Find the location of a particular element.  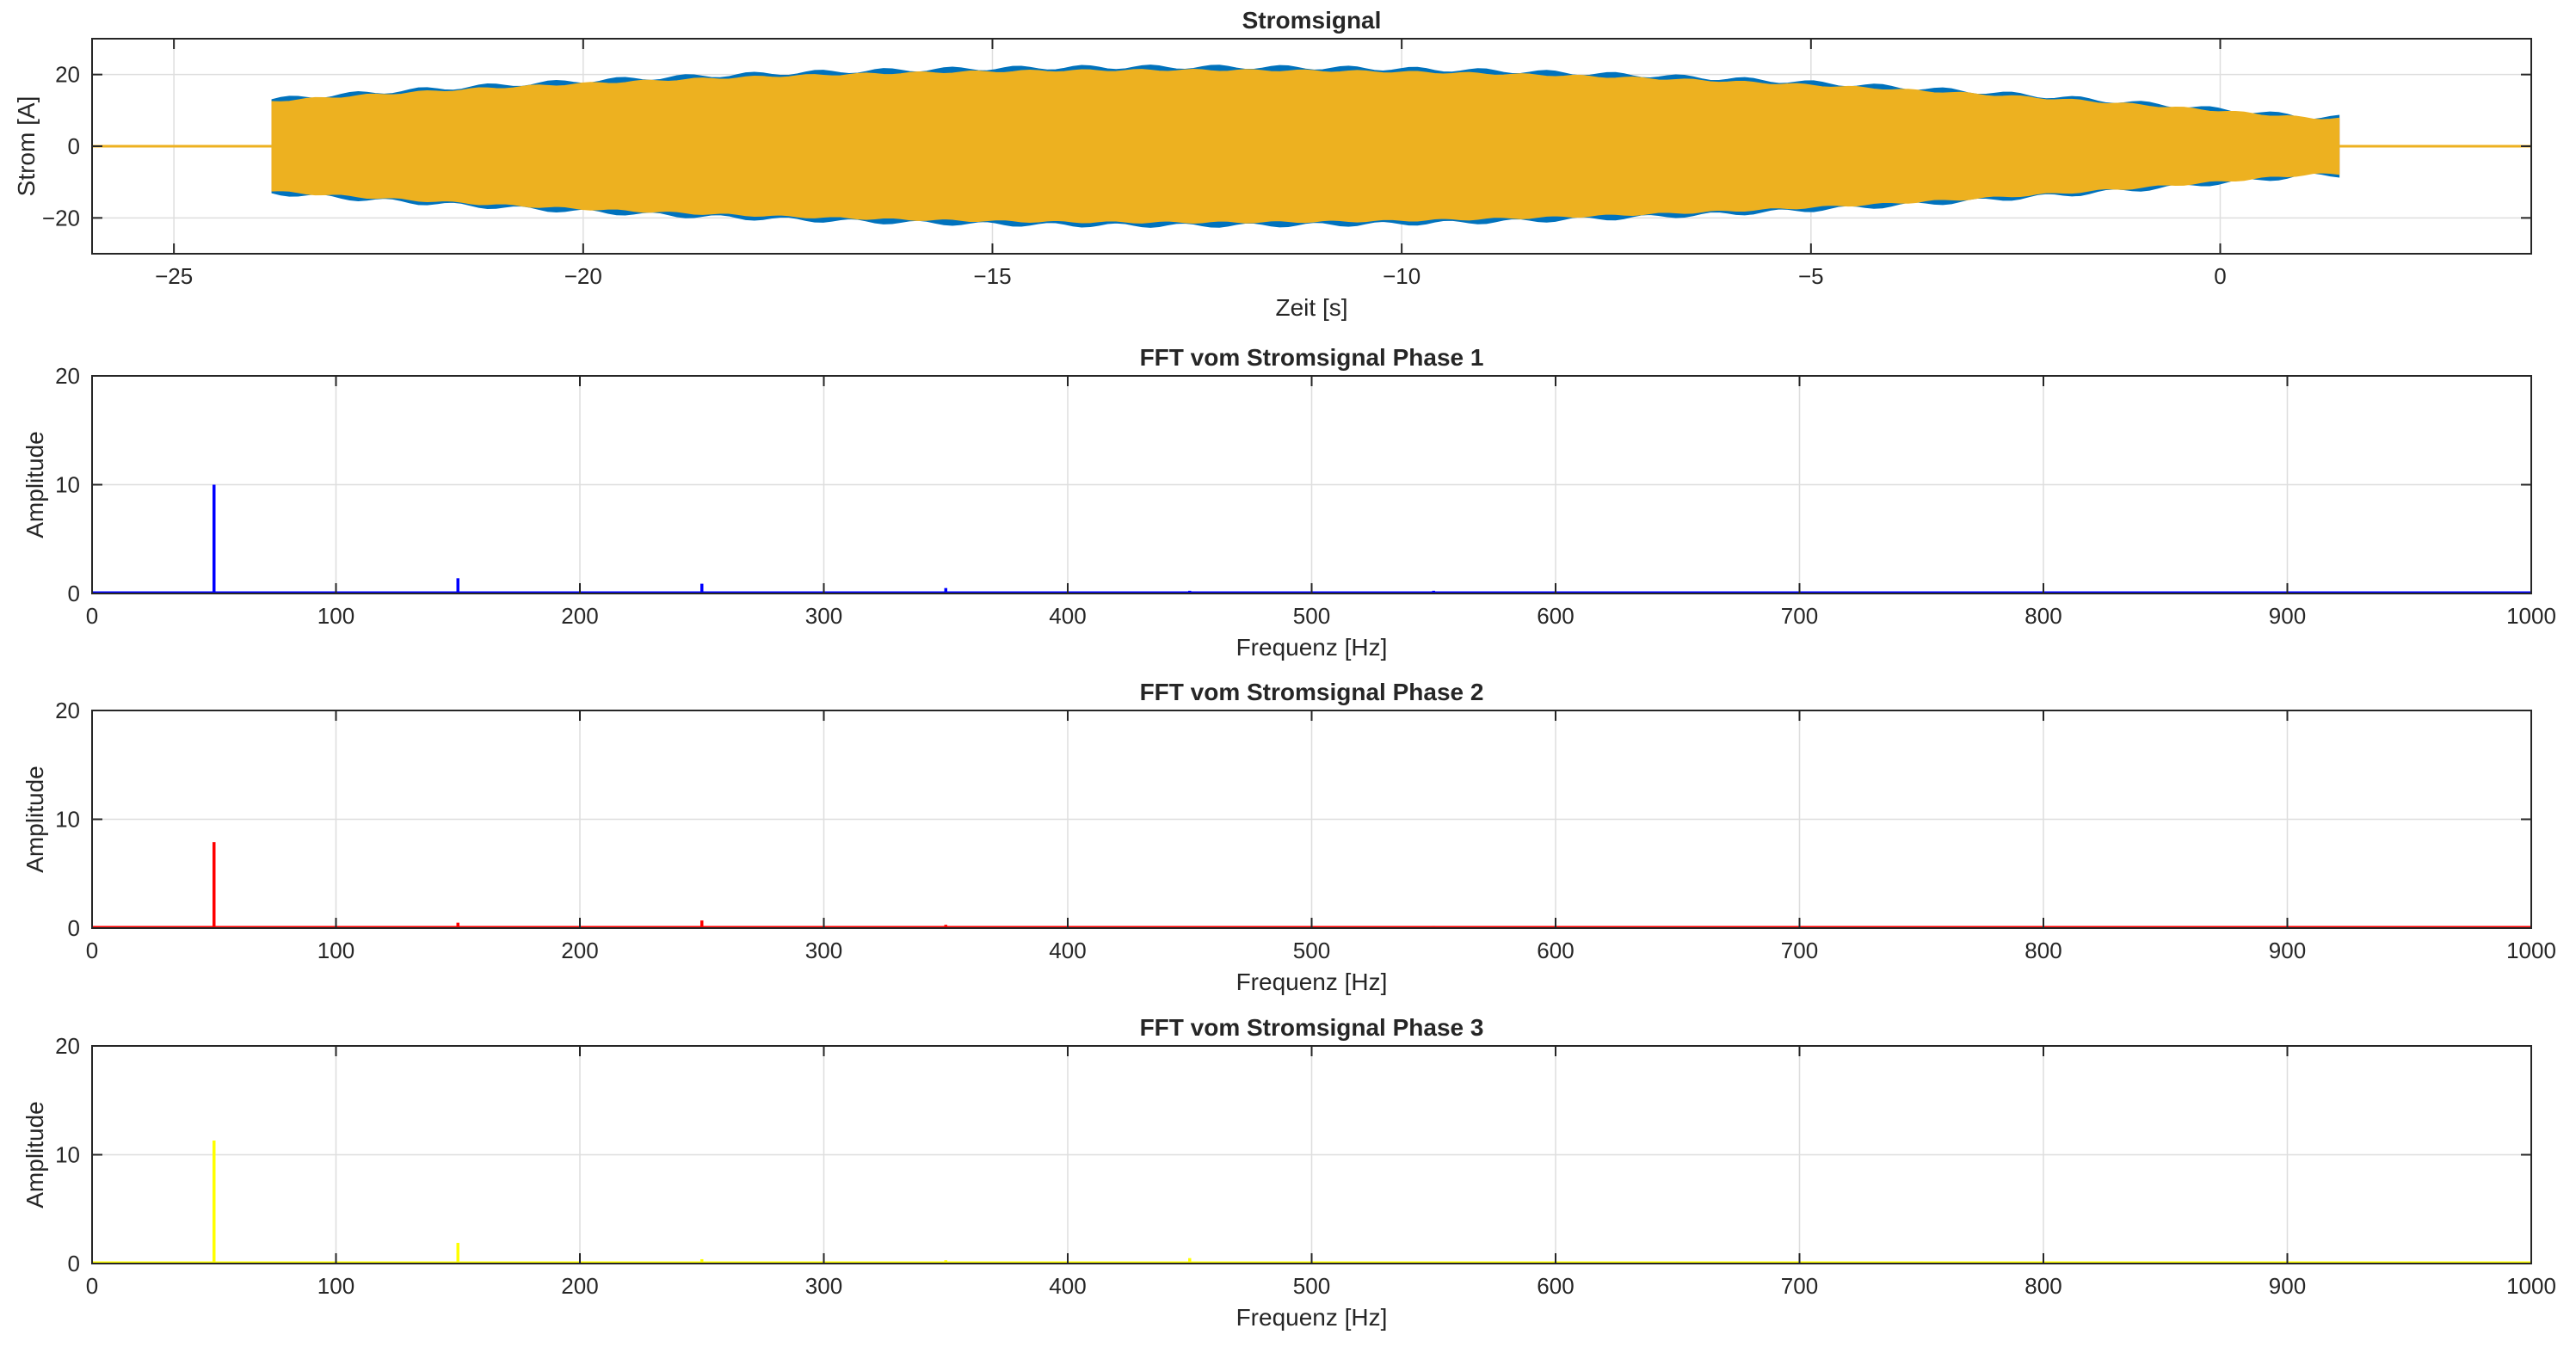

chart-title: FFT vom Stromsignal Phase 1 is located at coordinates (1312, 357).